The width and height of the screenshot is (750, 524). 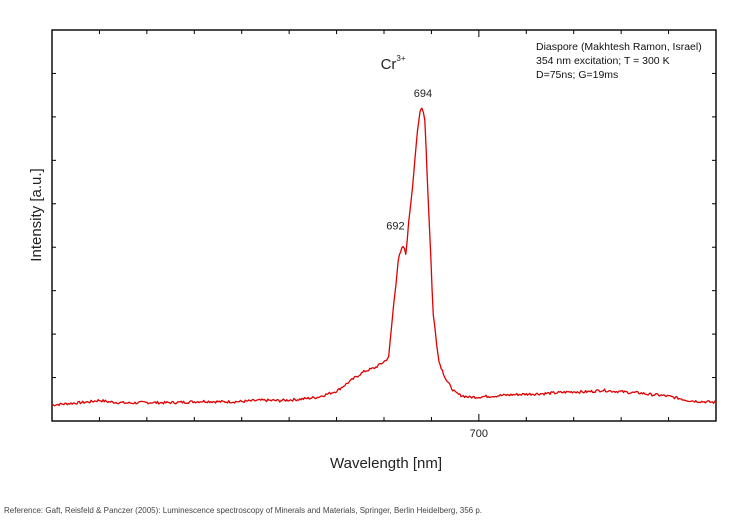 I want to click on legend-line-sample: Diaspore (Makhtesh Ramon, Israel), so click(x=619, y=47).